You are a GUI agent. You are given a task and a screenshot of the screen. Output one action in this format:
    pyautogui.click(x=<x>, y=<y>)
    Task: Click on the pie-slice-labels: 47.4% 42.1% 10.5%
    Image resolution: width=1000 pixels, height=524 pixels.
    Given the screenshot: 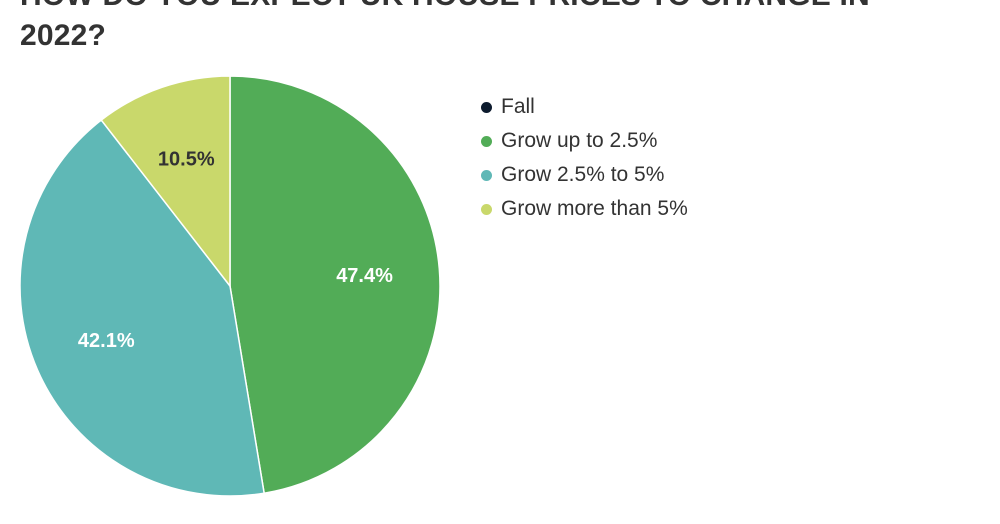 What is the action you would take?
    pyautogui.click(x=235, y=250)
    